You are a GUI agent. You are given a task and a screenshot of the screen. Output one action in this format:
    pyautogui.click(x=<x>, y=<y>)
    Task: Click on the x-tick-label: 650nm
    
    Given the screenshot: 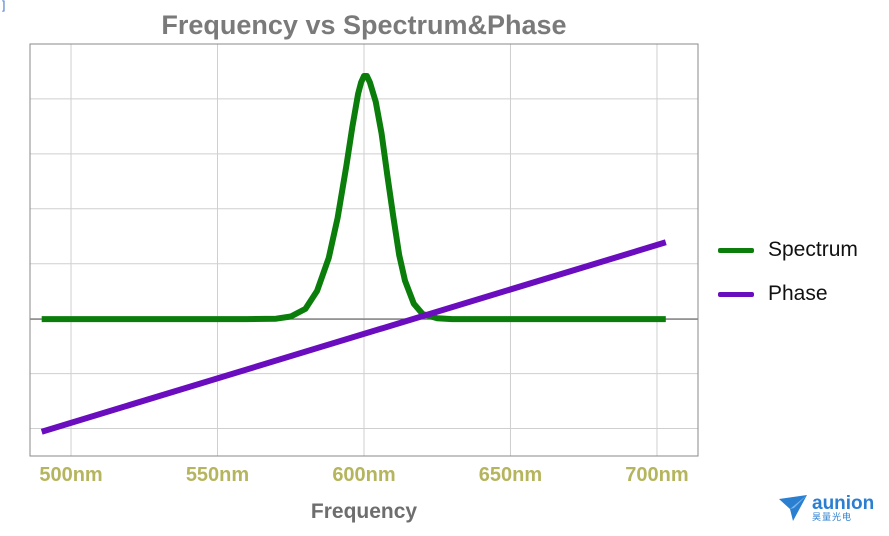 What is the action you would take?
    pyautogui.click(x=510, y=475)
    